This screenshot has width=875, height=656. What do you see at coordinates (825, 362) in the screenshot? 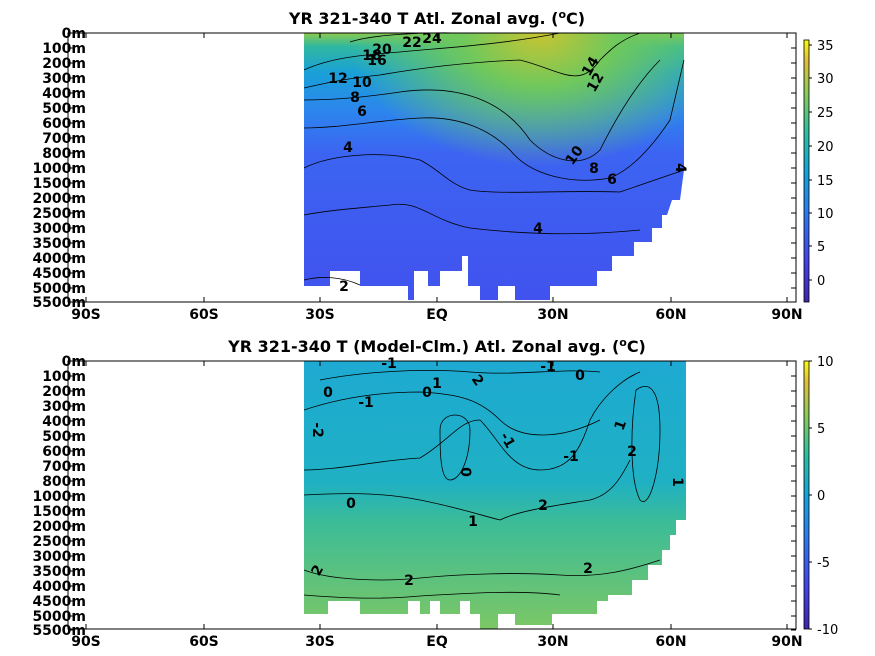
I see `colorbar-tick-label: 10` at bounding box center [825, 362].